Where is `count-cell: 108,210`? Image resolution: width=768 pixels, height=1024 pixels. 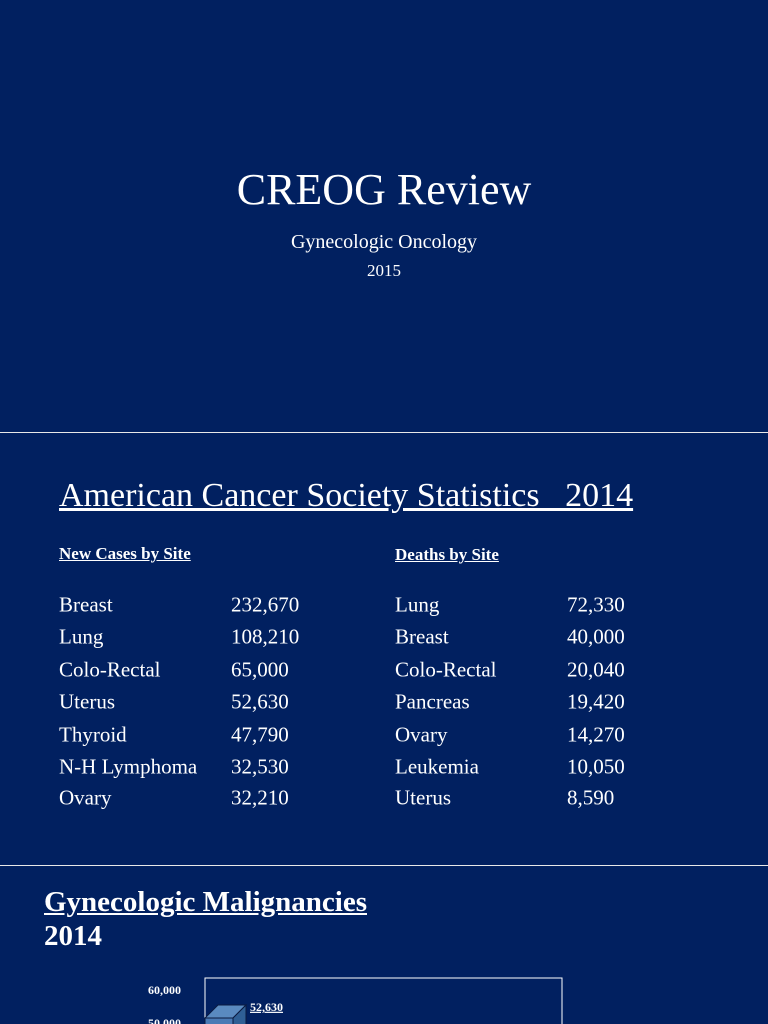
count-cell: 108,210 is located at coordinates (265, 636).